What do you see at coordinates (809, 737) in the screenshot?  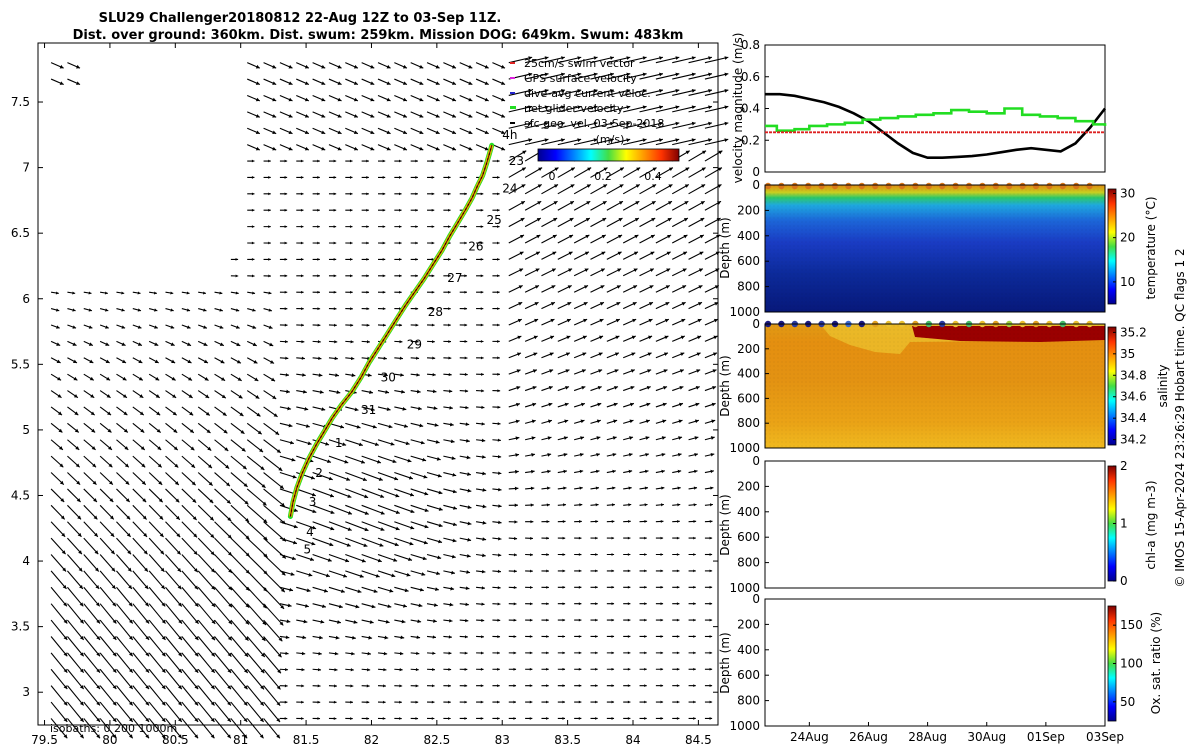 I see `date-xtick-label: 24Aug` at bounding box center [809, 737].